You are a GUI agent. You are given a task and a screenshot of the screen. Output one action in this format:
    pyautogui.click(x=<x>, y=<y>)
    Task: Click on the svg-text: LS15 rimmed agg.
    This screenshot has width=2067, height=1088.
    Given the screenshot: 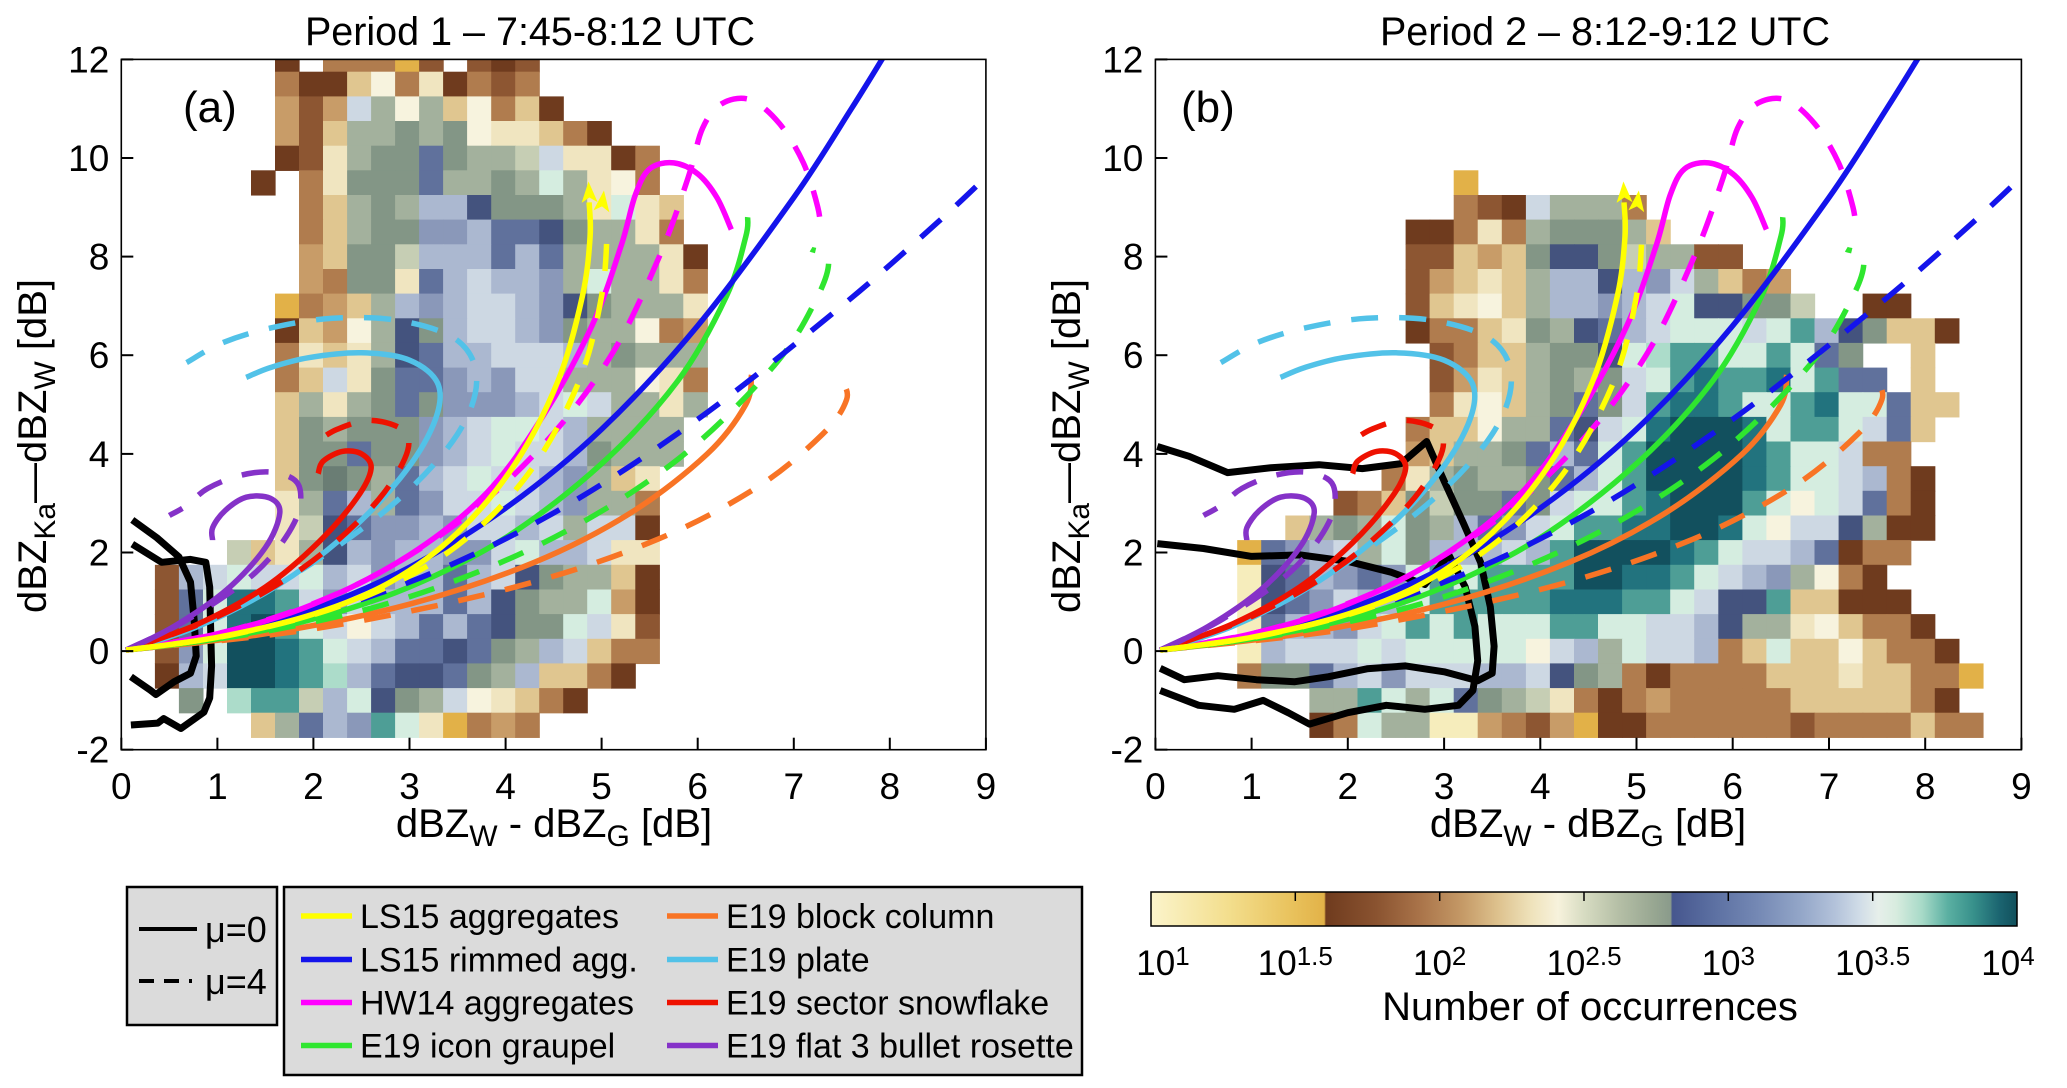 What is the action you would take?
    pyautogui.click(x=499, y=961)
    